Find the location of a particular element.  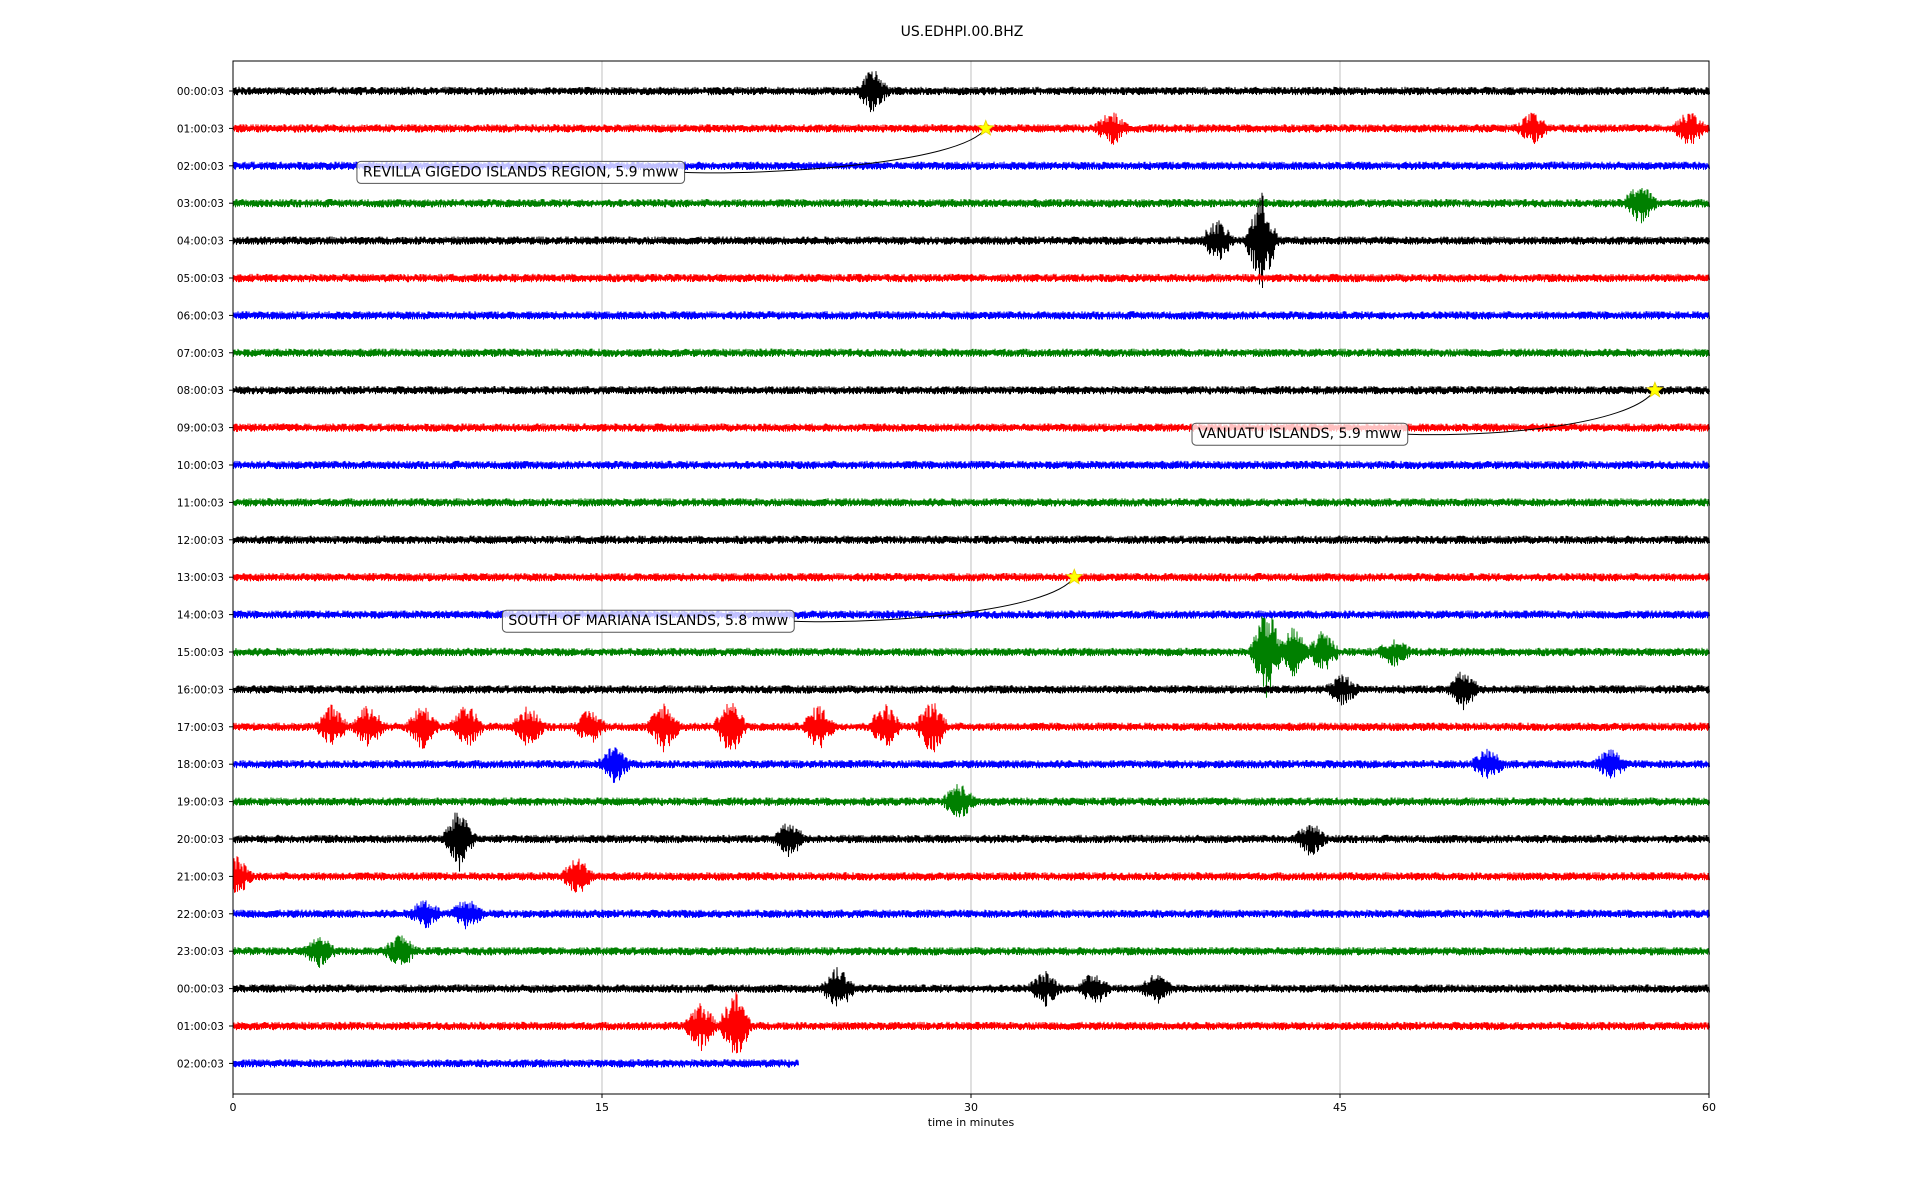

x-tick-label: 15 is located at coordinates (602, 1107).